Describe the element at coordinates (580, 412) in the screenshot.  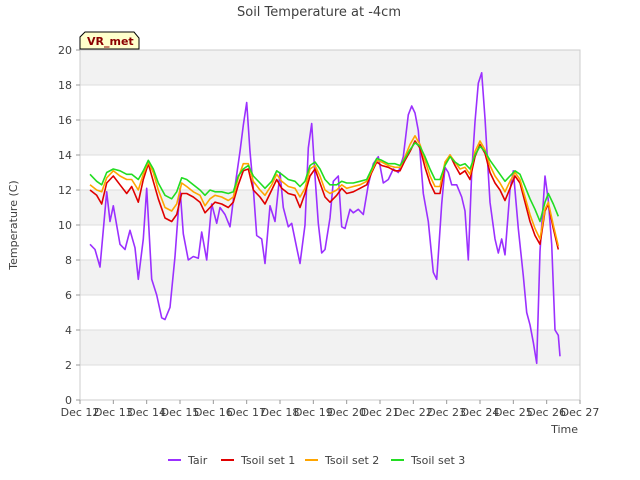
I see `x-tick-label: Dec 27` at that location.